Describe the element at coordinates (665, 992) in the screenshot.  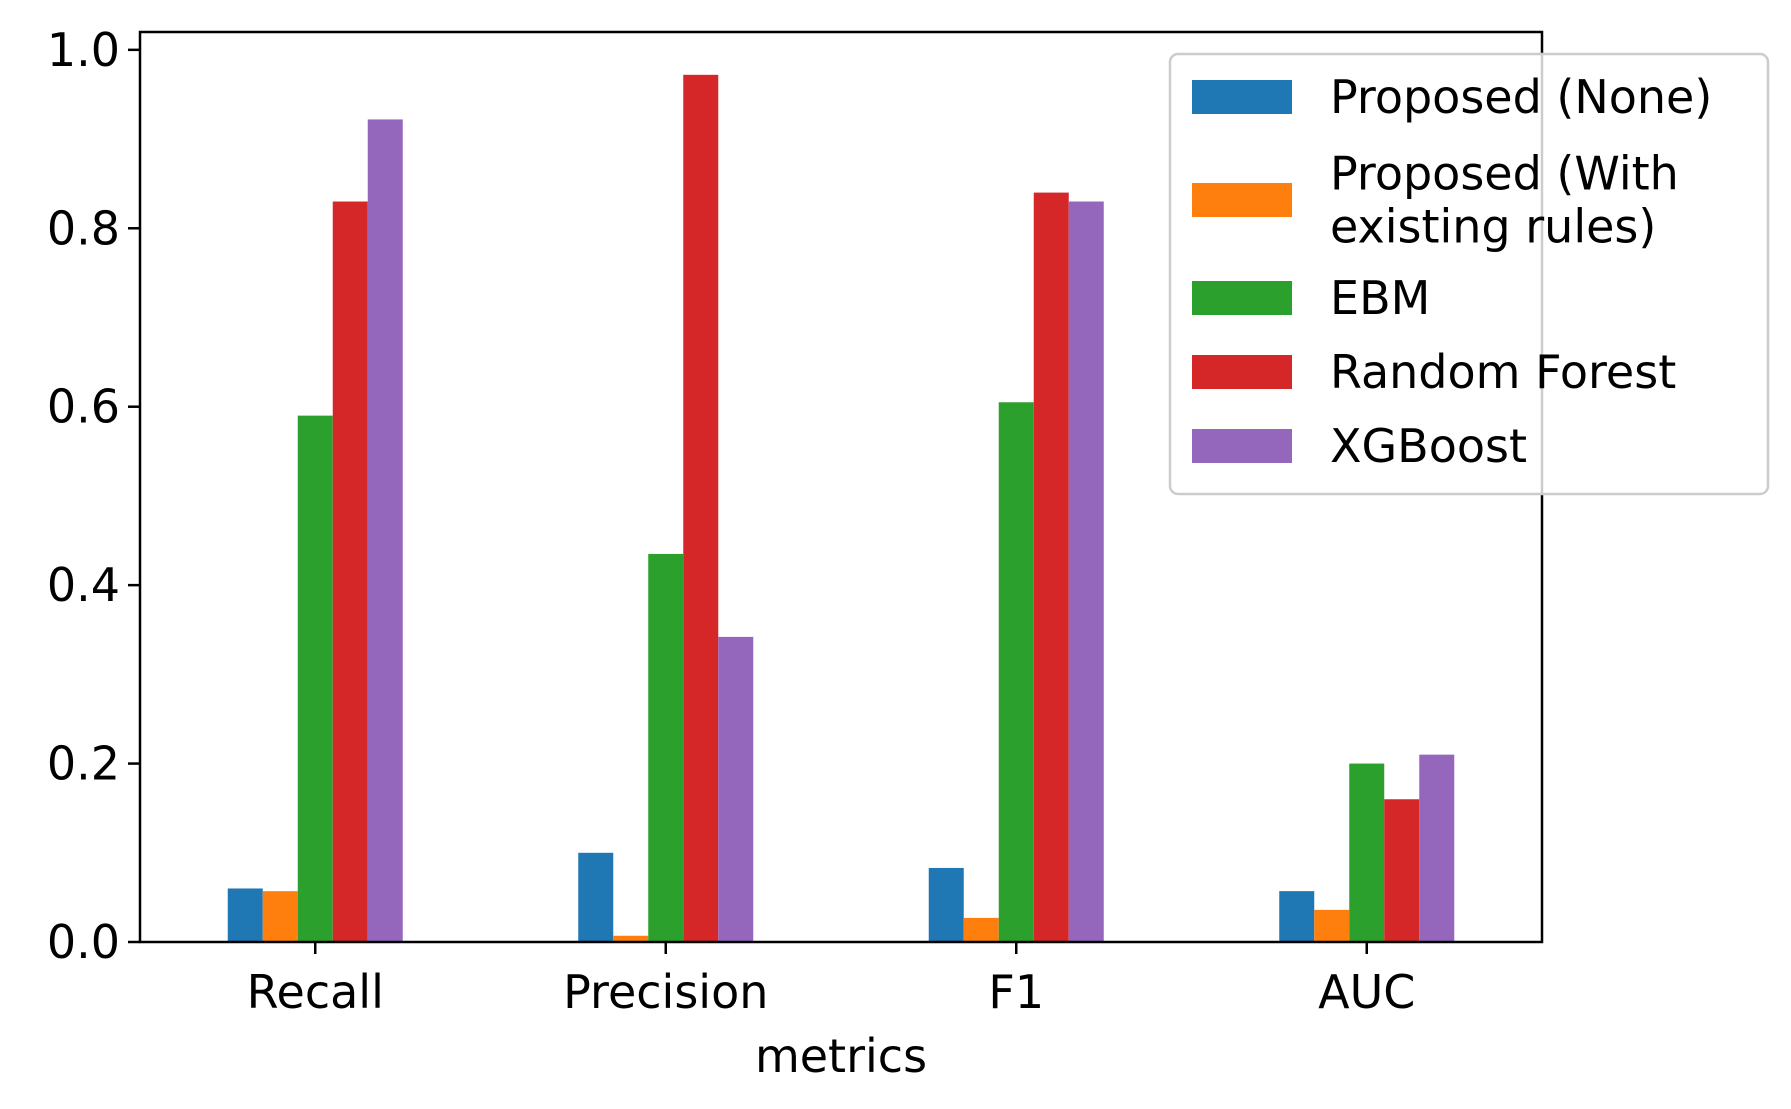
I see `x-tick-label-precision: Precision` at that location.